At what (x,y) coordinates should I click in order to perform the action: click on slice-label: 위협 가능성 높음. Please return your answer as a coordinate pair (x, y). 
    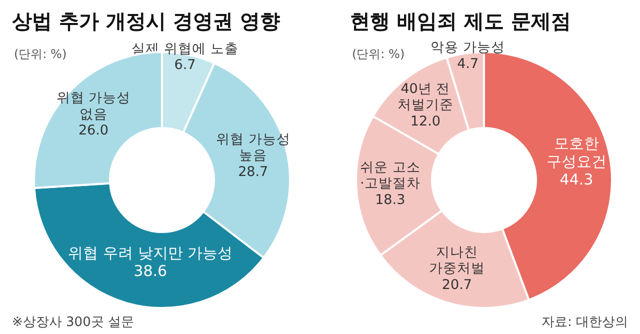
    Looking at the image, I should click on (253, 147).